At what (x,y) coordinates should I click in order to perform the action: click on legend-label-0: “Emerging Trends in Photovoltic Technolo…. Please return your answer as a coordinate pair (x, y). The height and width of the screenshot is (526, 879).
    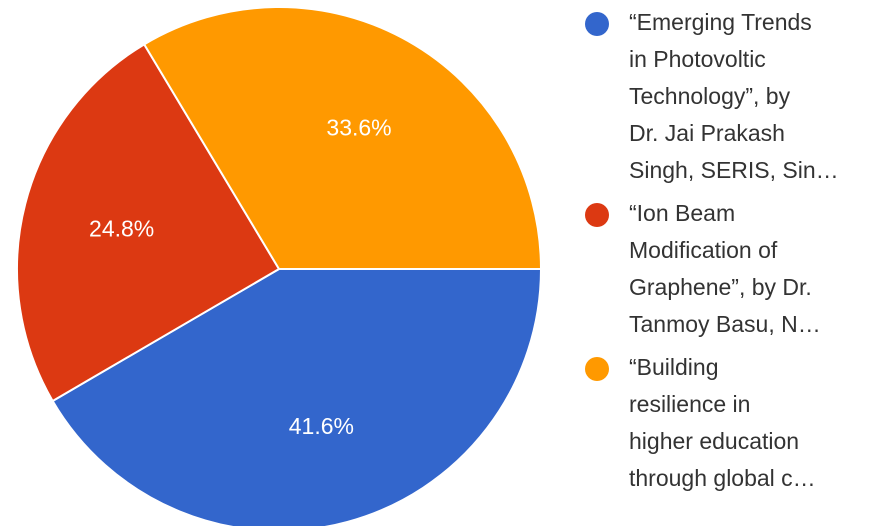
    Looking at the image, I should click on (734, 96).